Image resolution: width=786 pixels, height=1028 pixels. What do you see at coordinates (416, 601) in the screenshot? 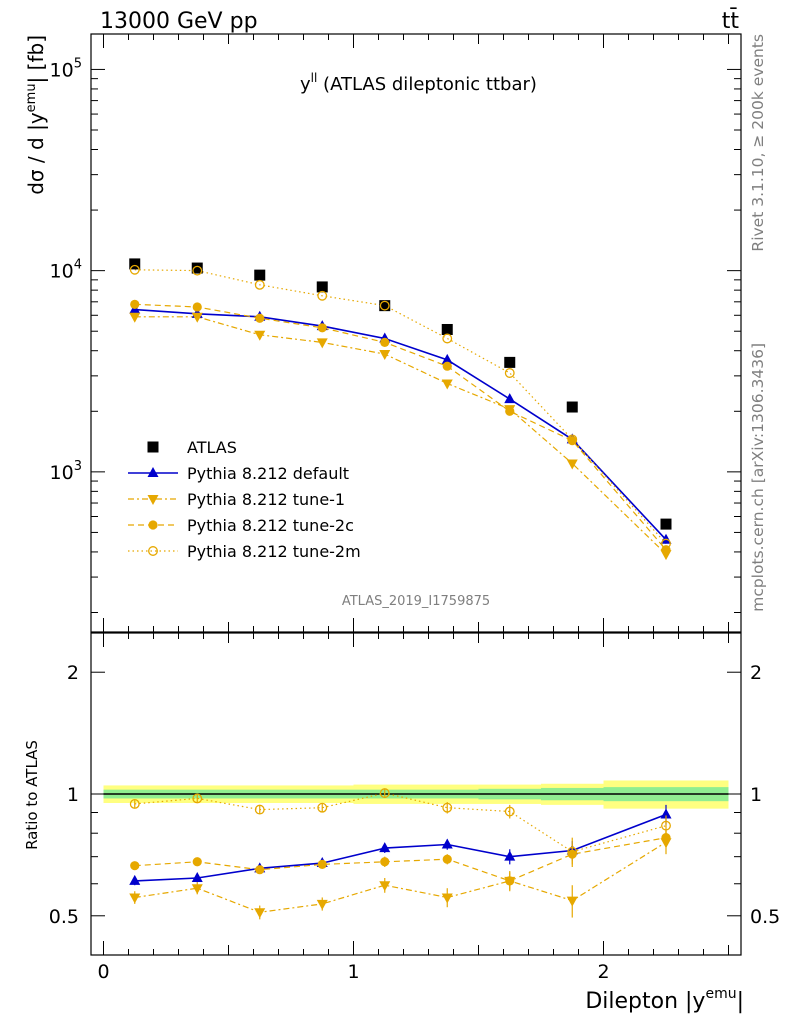
I see `analysis-id-label: ATLAS_2019_I1759875` at bounding box center [416, 601].